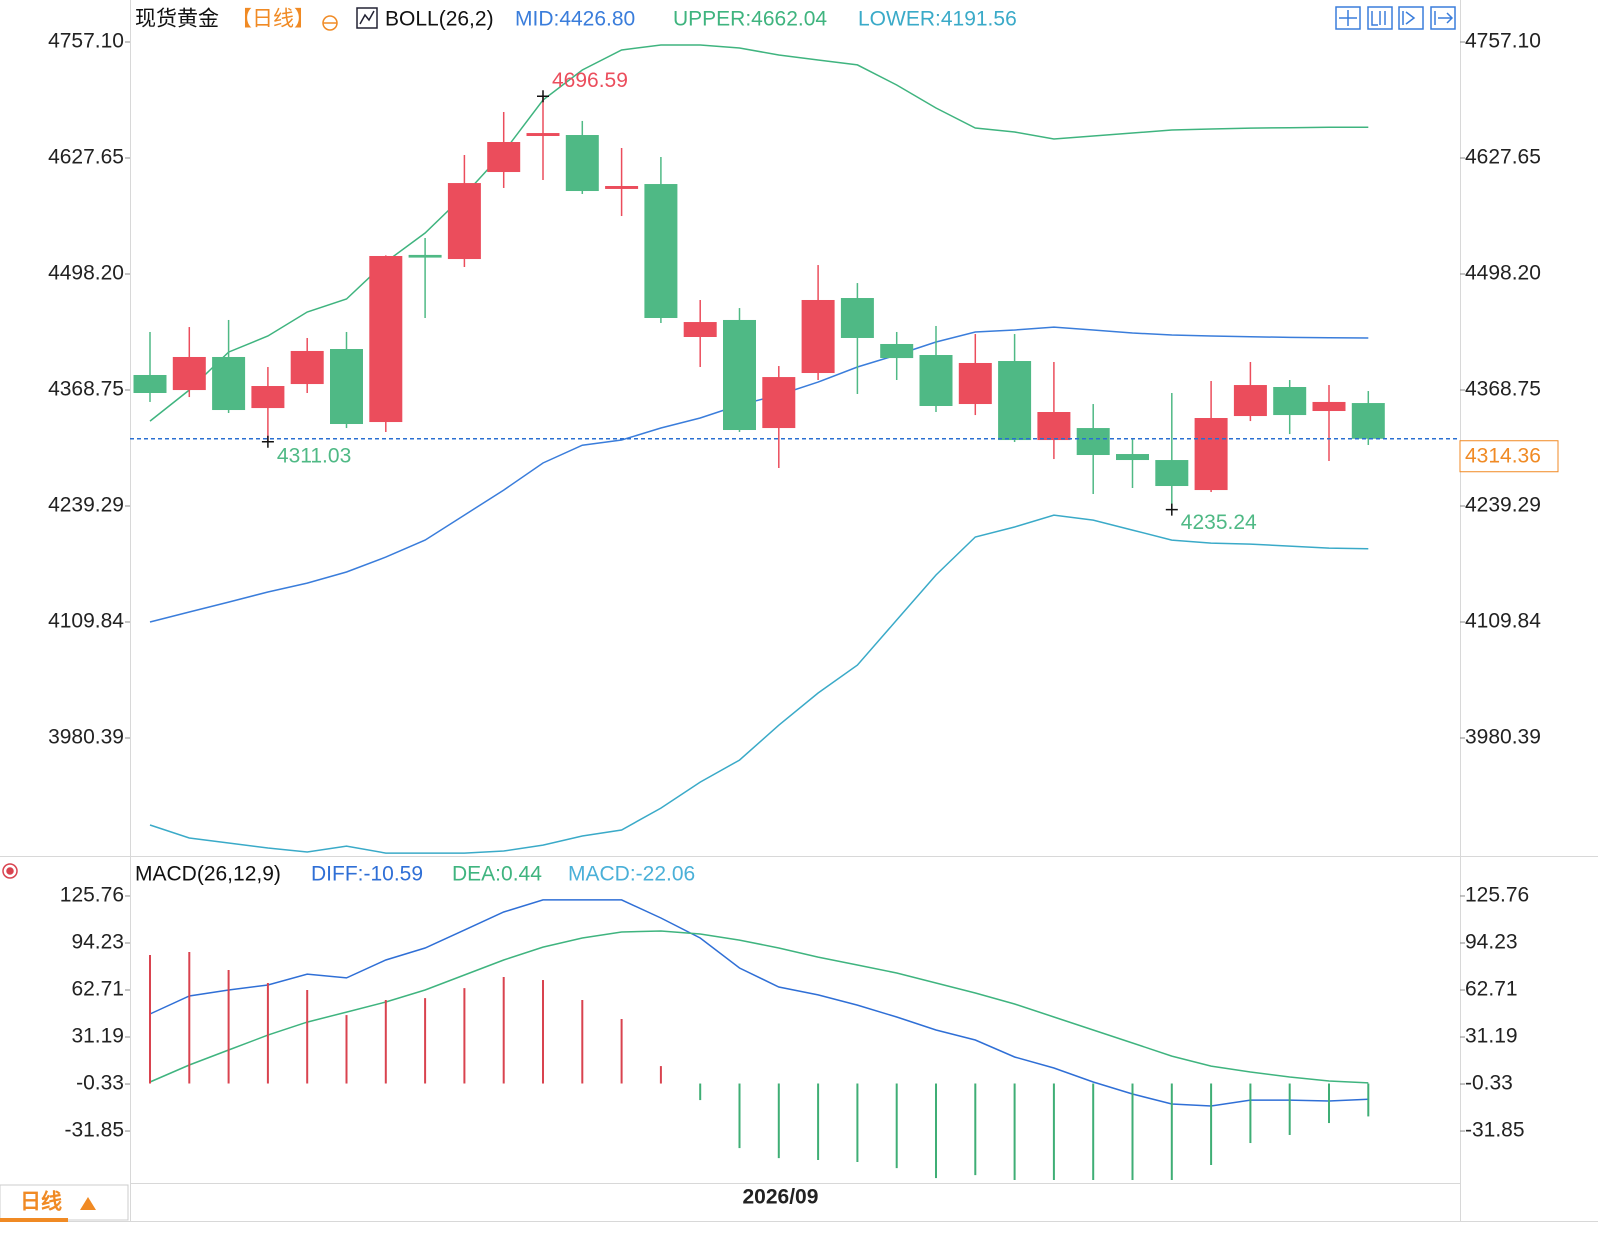  Describe the element at coordinates (94, 1130) in the screenshot. I see `y-tick-label: -31.85` at that location.